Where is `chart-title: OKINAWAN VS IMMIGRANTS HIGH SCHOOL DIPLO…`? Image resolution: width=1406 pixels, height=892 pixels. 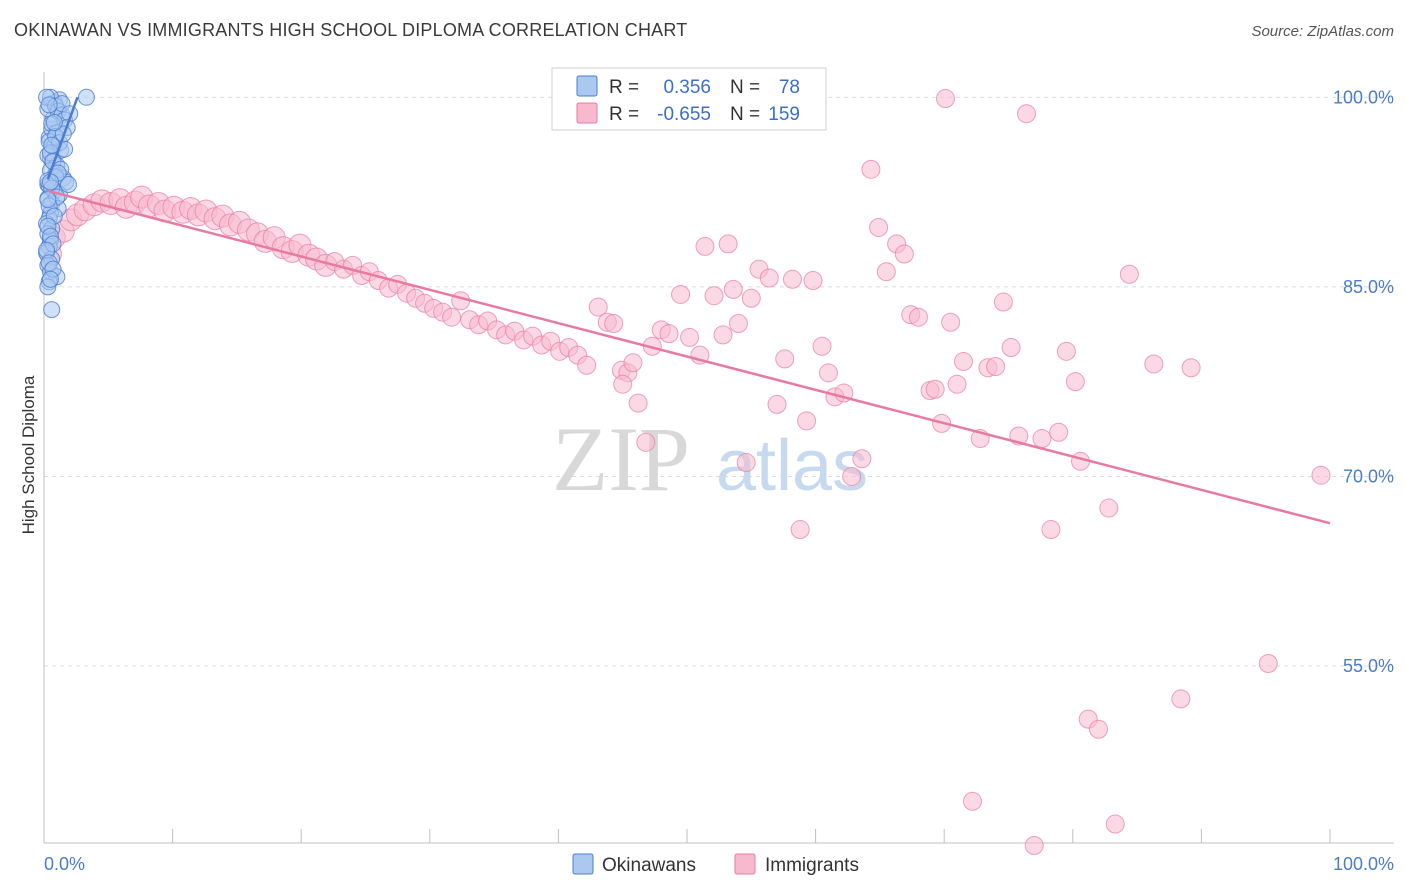 chart-title: OKINAWAN VS IMMIGRANTS HIGH SCHOOL DIPLO… is located at coordinates (351, 30).